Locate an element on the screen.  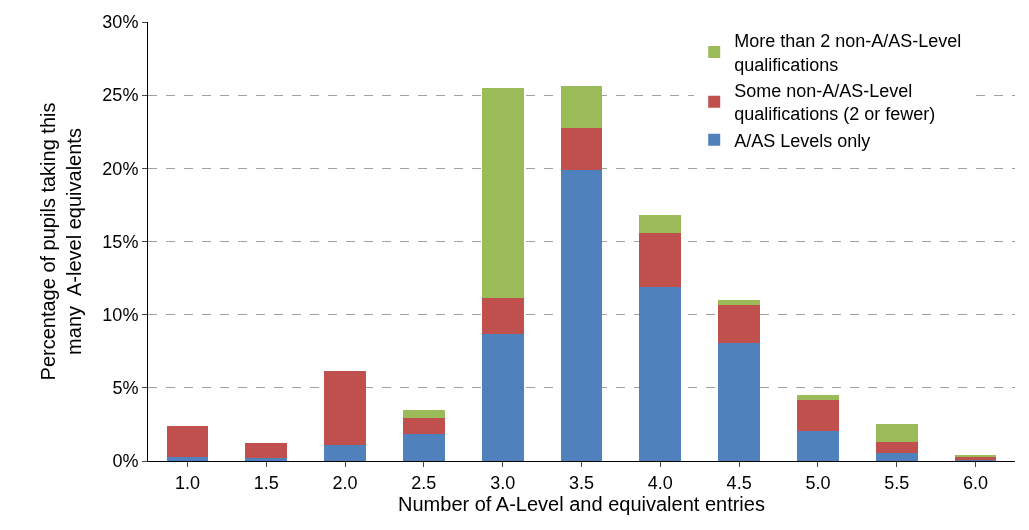
y-tick-label: 30% is located at coordinates (120, 22).